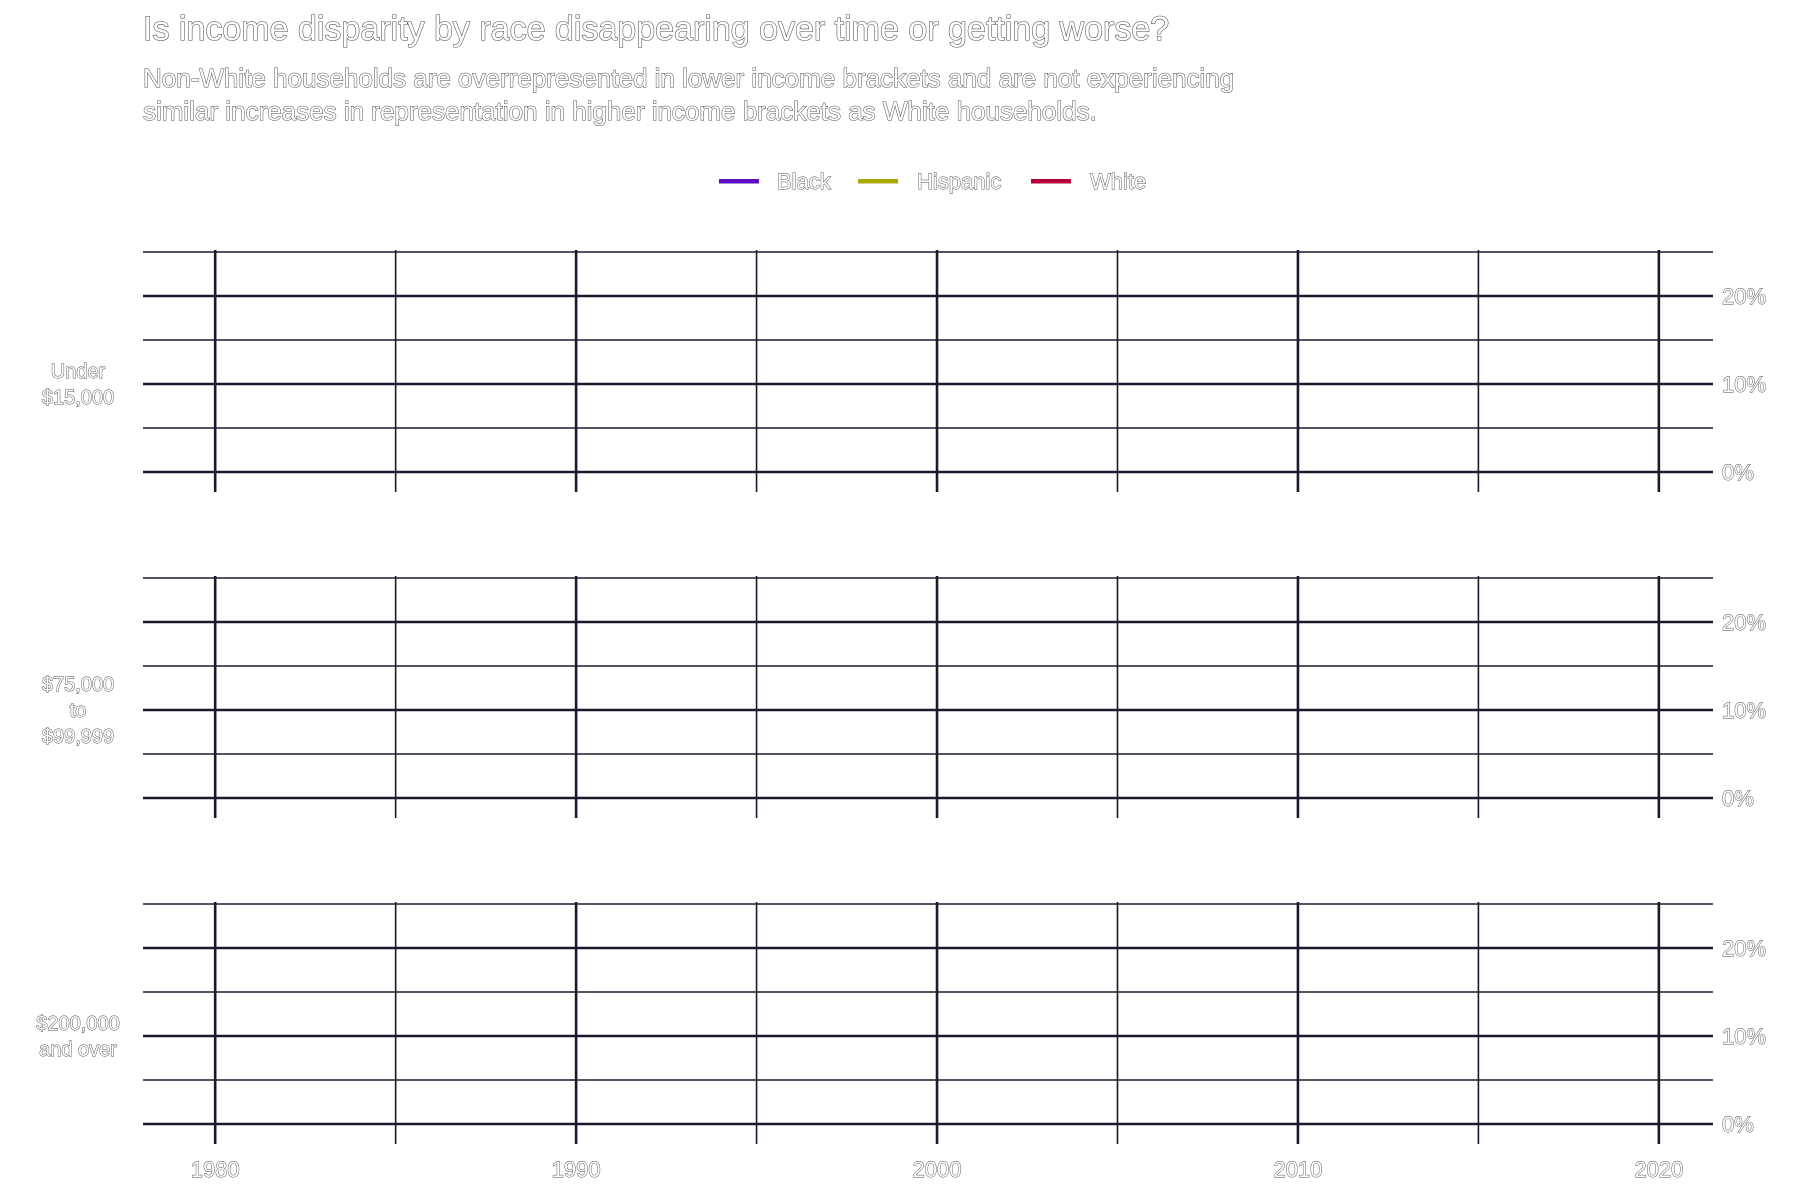 This screenshot has height=1200, width=1800. Describe the element at coordinates (215, 1169) in the screenshot. I see `x-tick-label: 1980` at that location.